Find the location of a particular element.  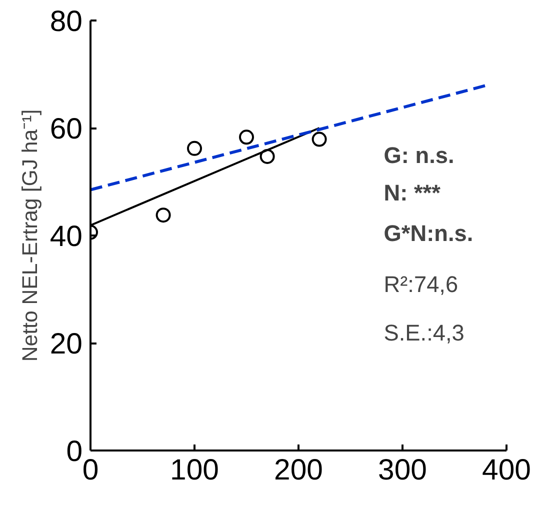

y-tick-label: 20 is located at coordinates (66, 344).